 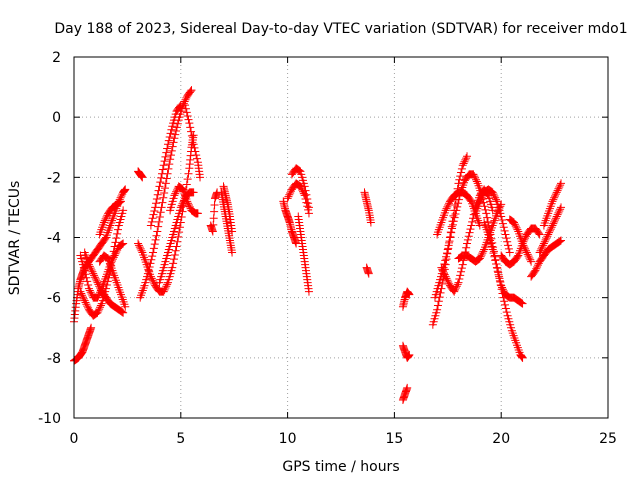 What do you see at coordinates (405, 393) in the screenshot?
I see `series-arc26` at bounding box center [405, 393].